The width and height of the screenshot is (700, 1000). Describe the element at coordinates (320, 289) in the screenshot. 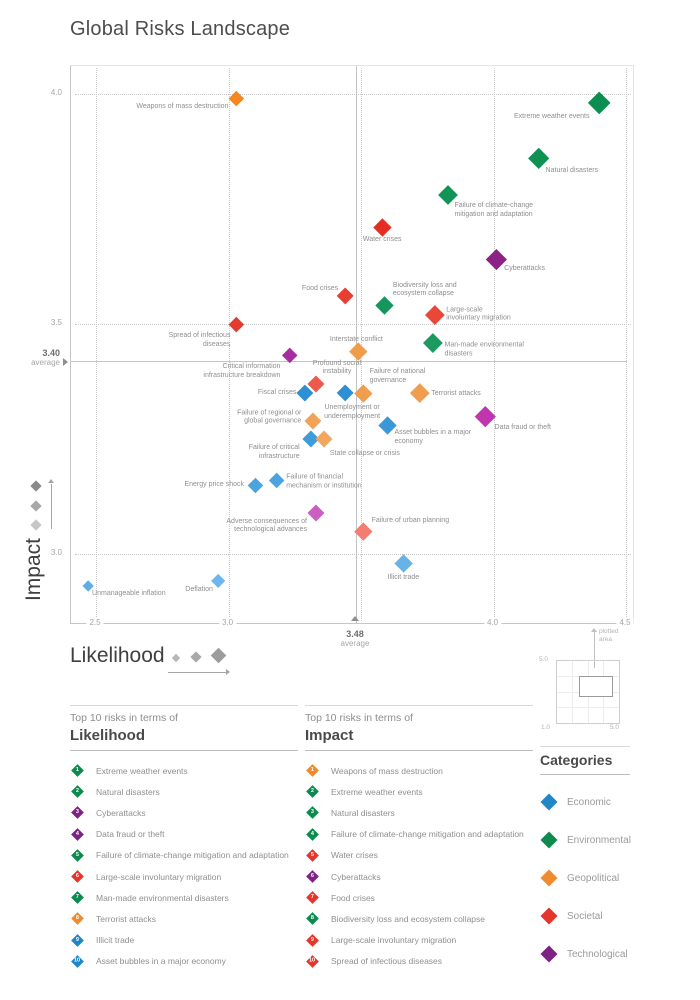

I see `point-label: Food crises` at that location.